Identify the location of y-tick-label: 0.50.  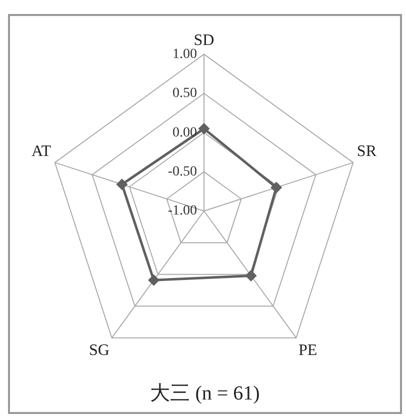
(184, 94).